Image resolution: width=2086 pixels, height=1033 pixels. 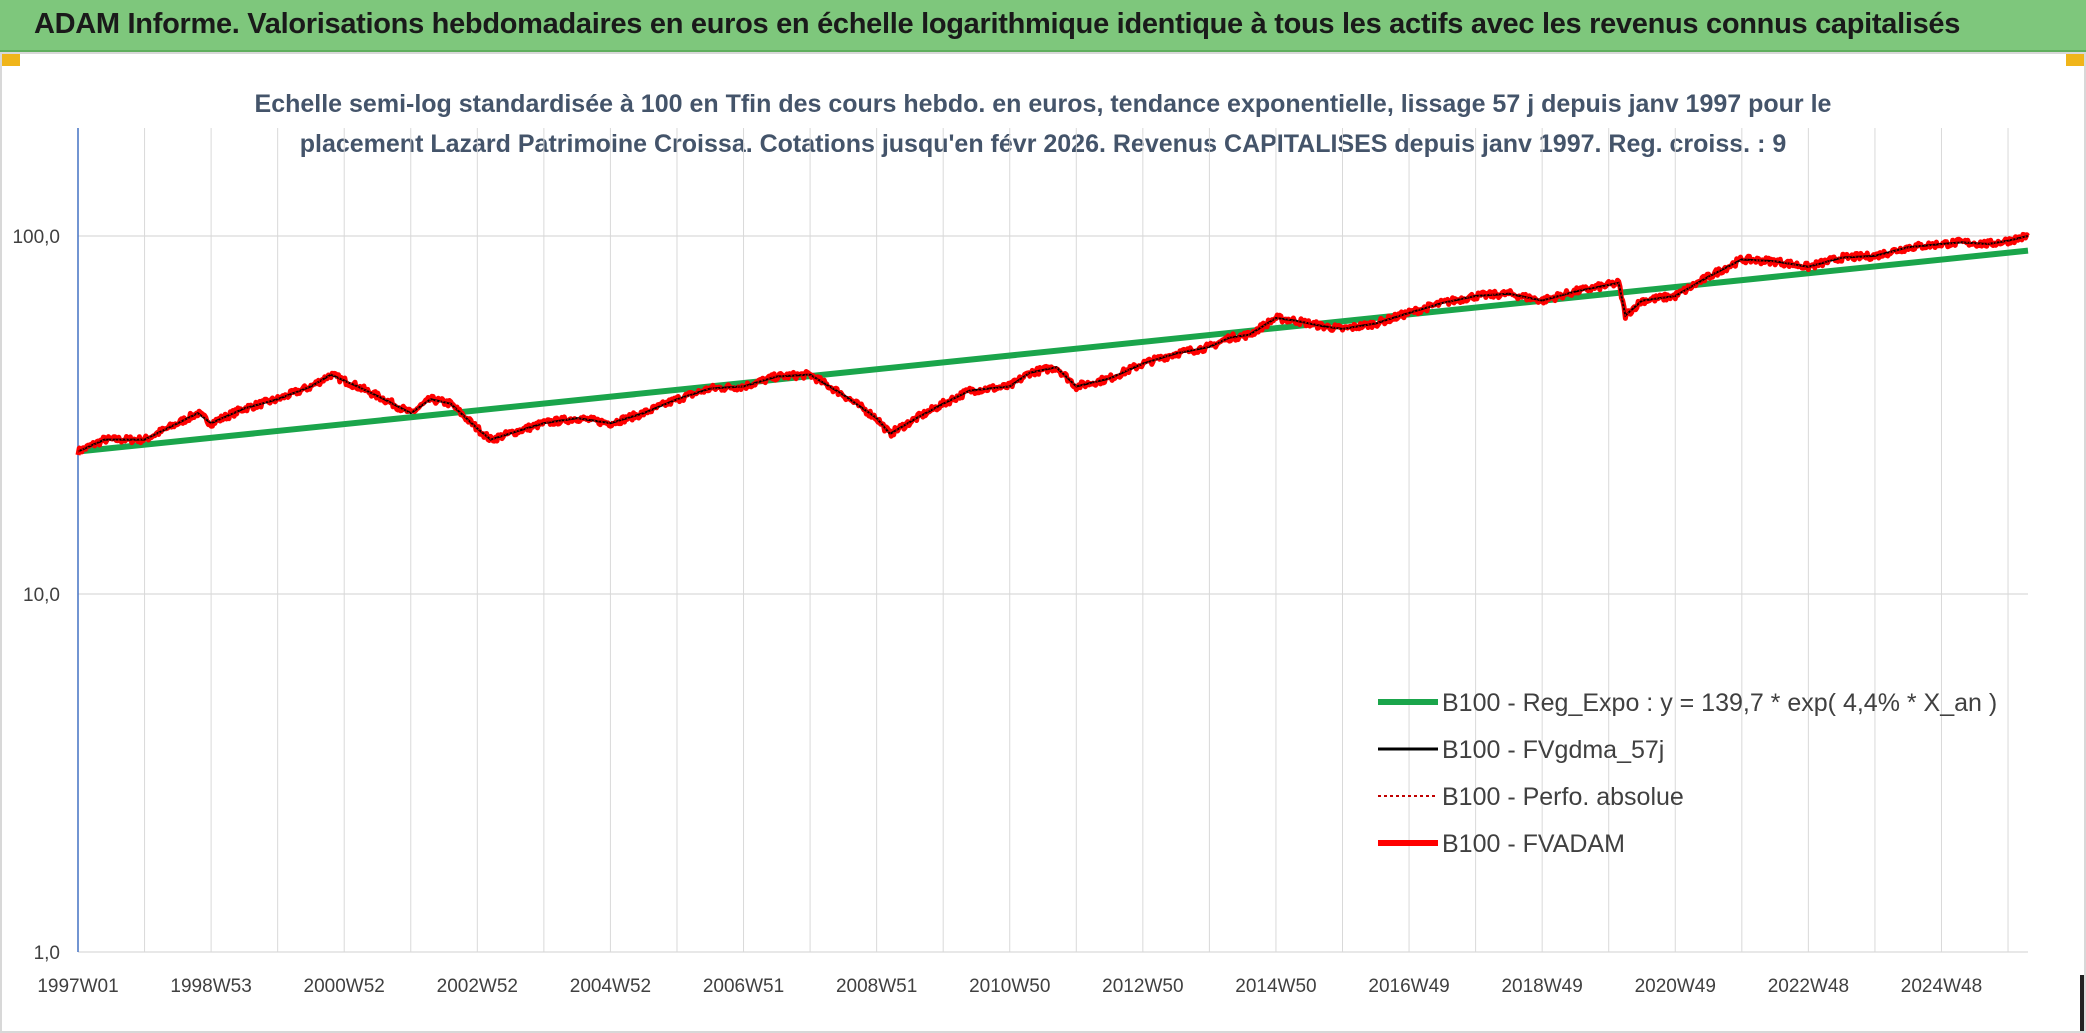 I want to click on y-tick-label: 100,0, so click(x=36, y=237).